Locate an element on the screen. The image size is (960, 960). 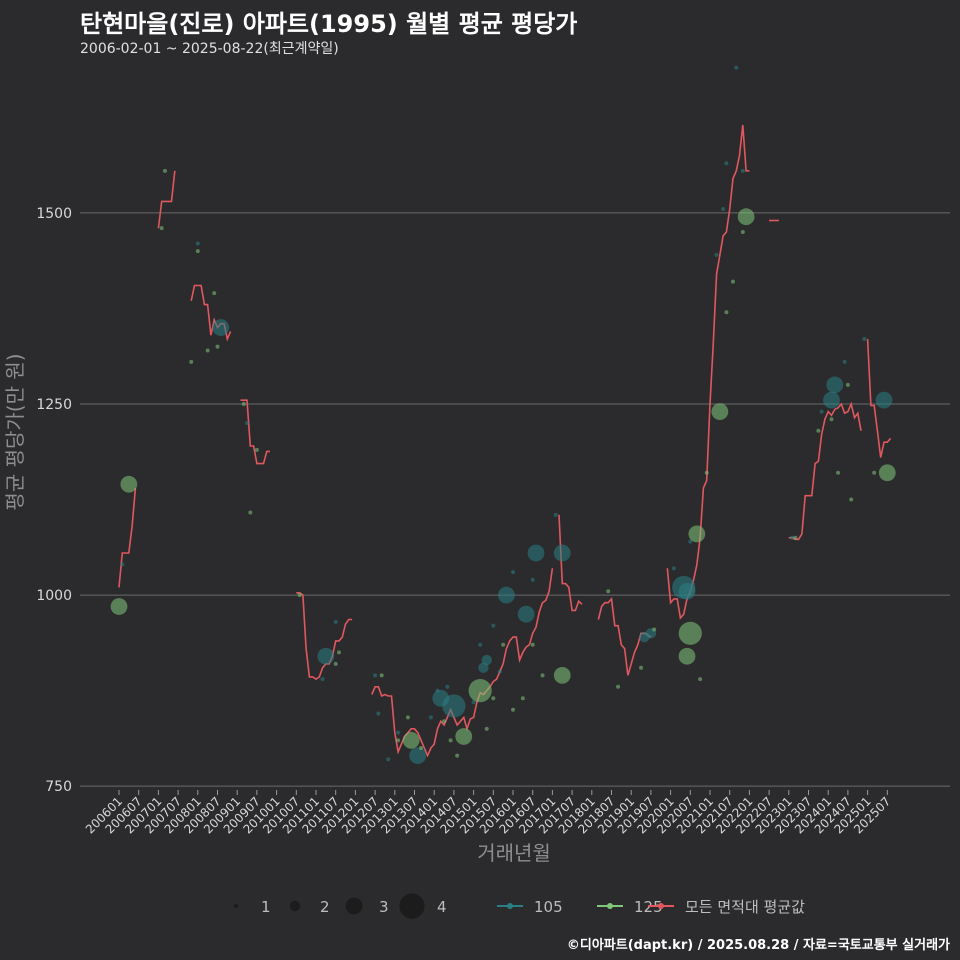
x-axis-title: 거래년월 is located at coordinates (514, 853).